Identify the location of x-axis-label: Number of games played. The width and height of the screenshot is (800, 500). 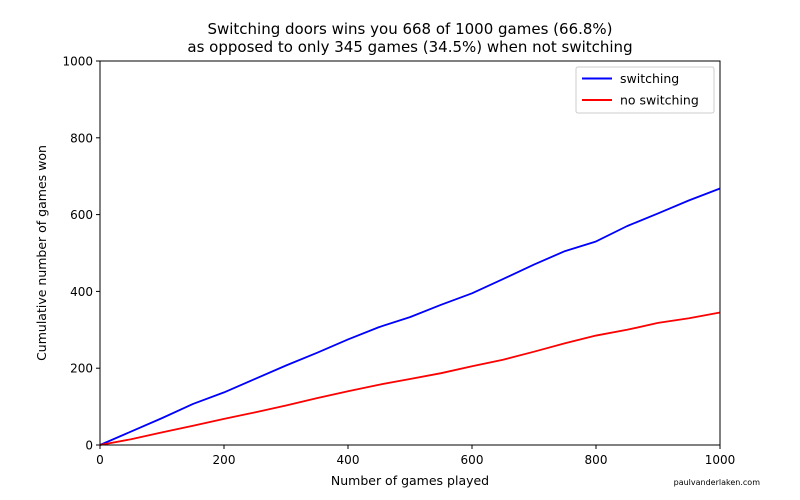
(410, 480).